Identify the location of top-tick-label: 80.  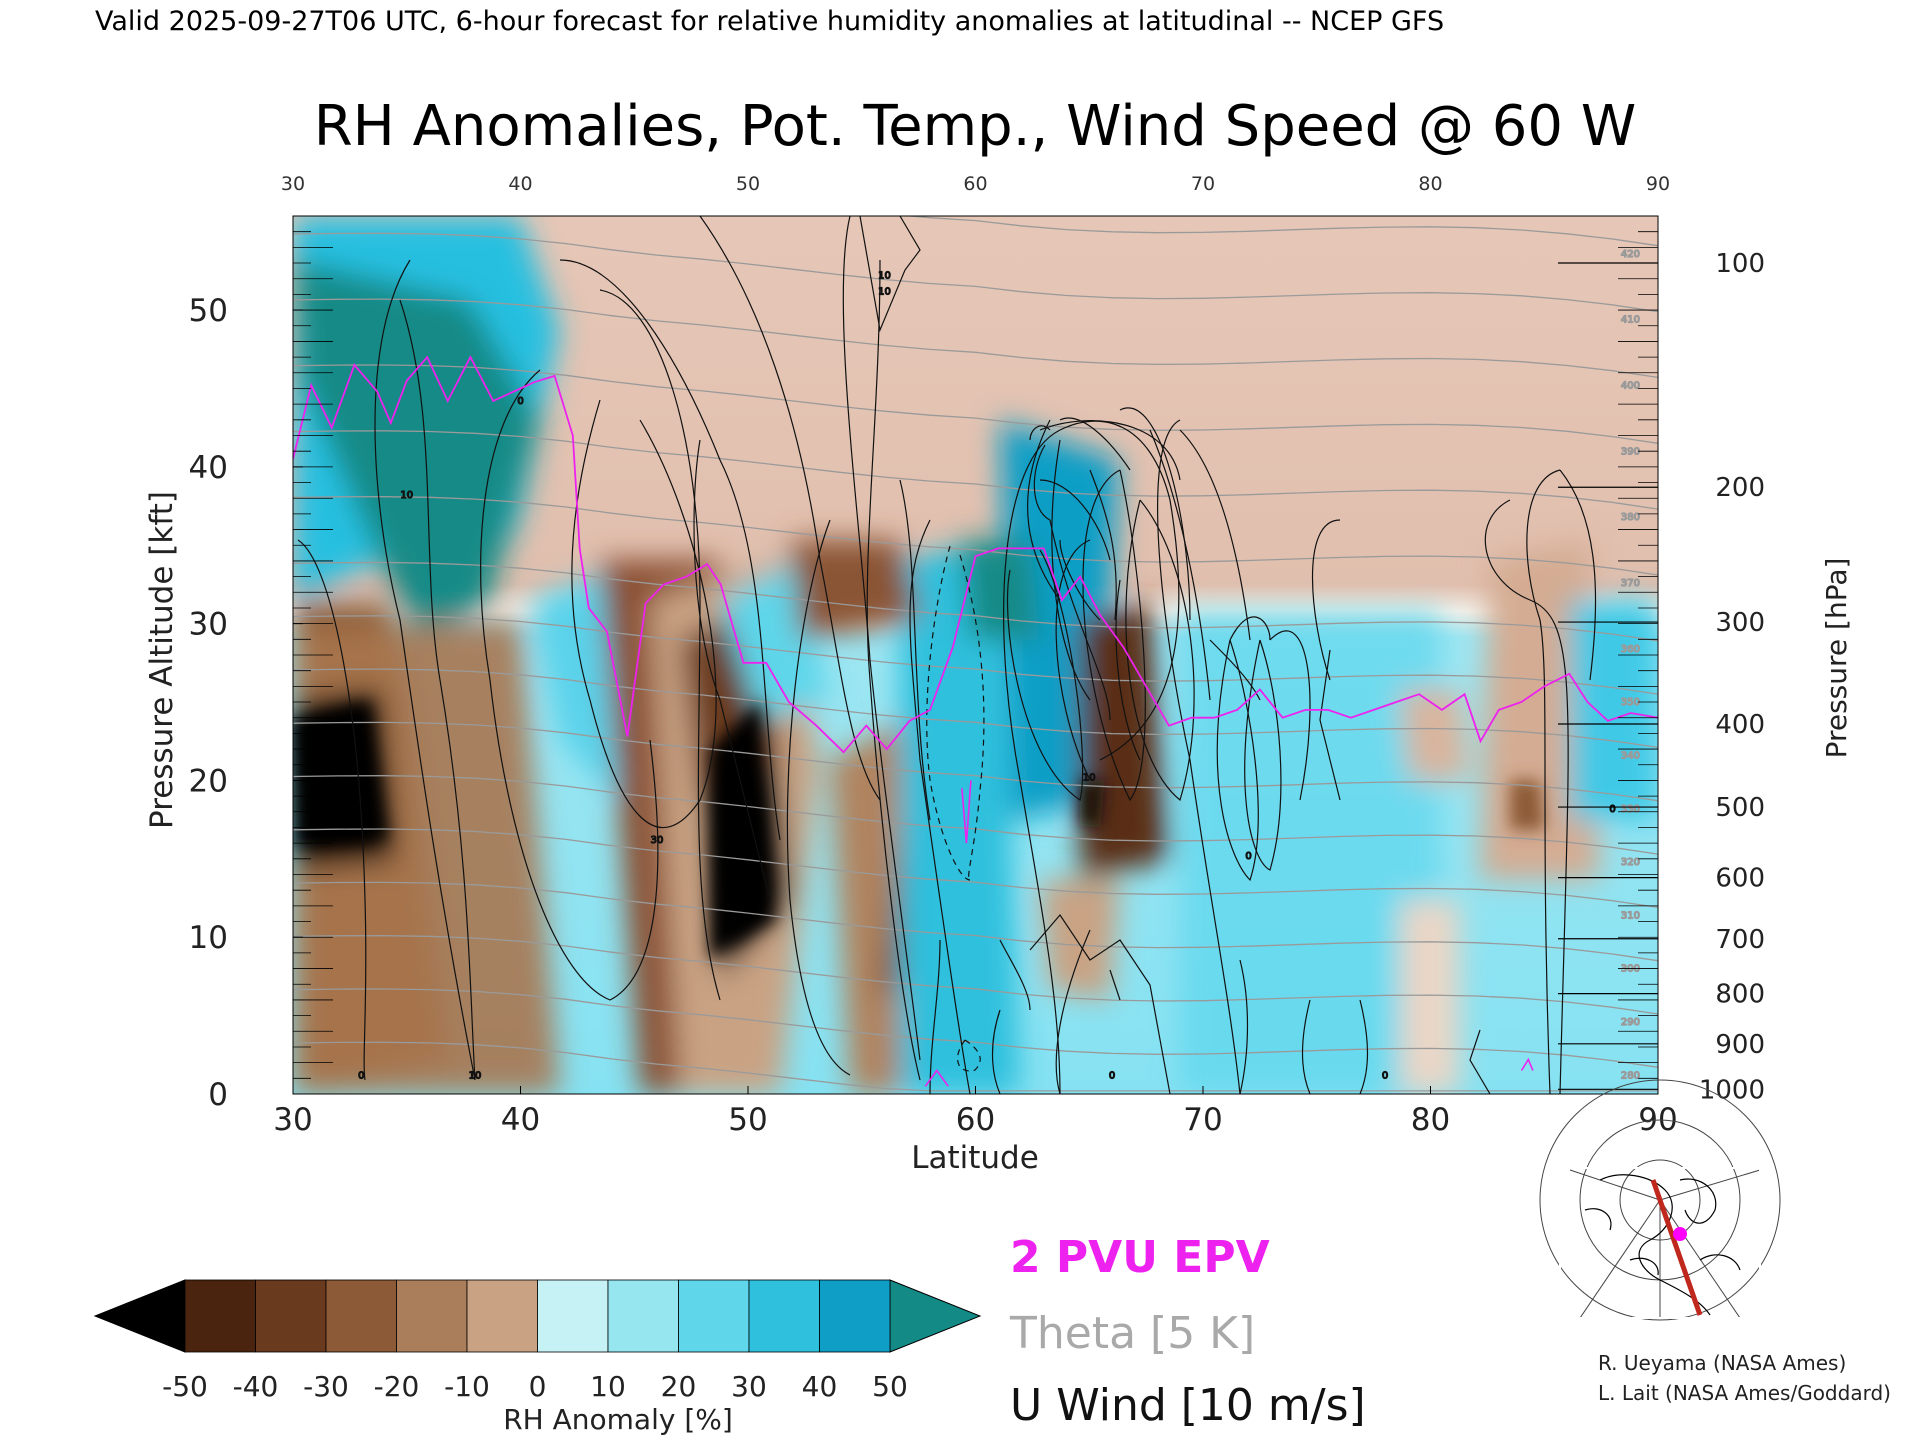
(1430, 184).